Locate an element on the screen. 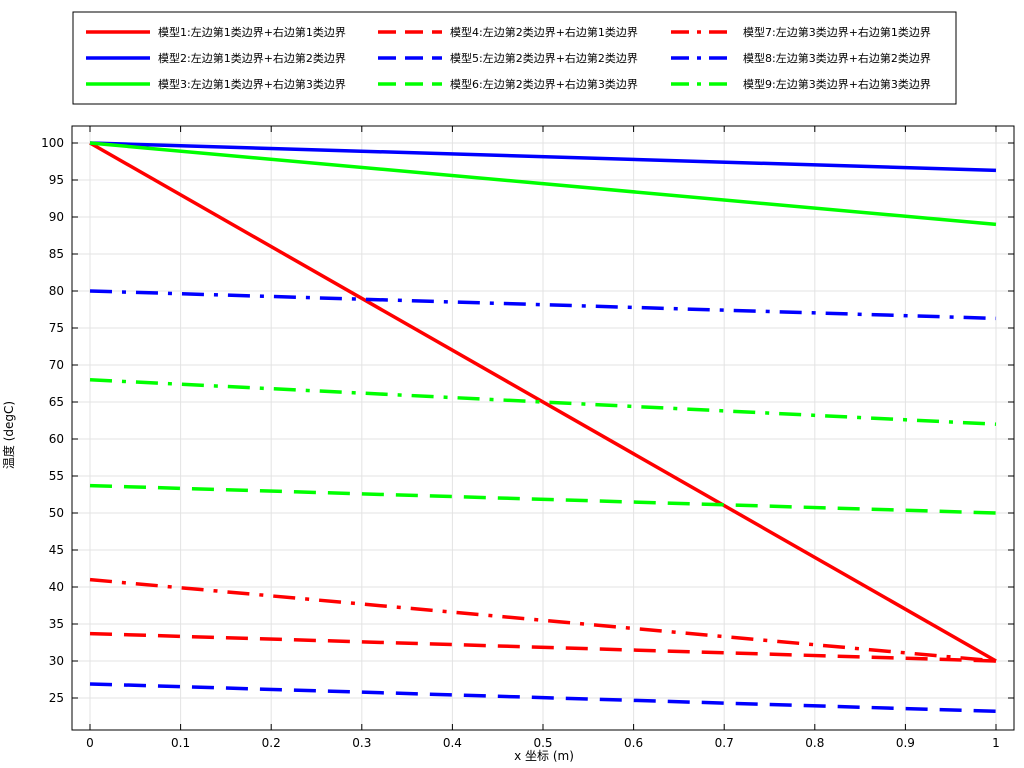 The width and height of the screenshot is (1024, 768). x-tick-label: 0.6 is located at coordinates (633, 743).